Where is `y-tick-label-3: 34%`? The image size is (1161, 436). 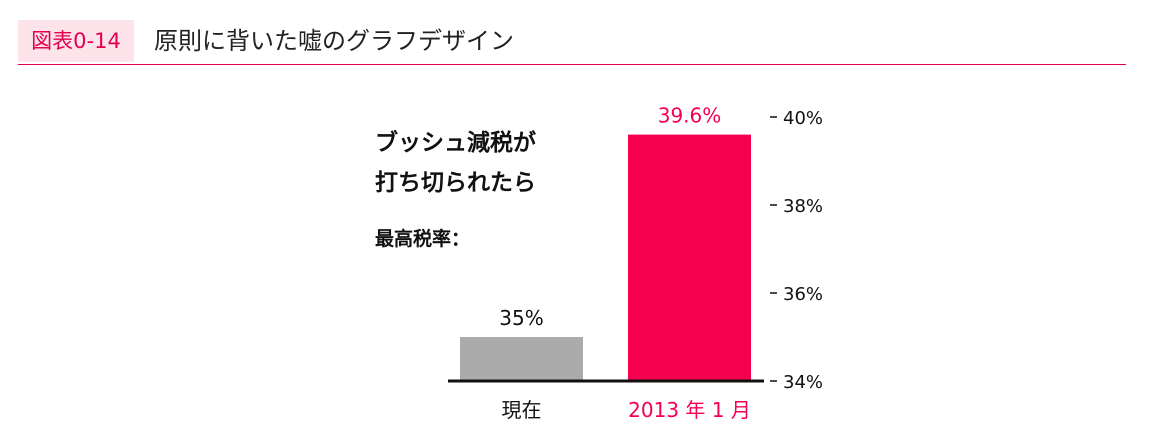
y-tick-label-3: 34% is located at coordinates (803, 382).